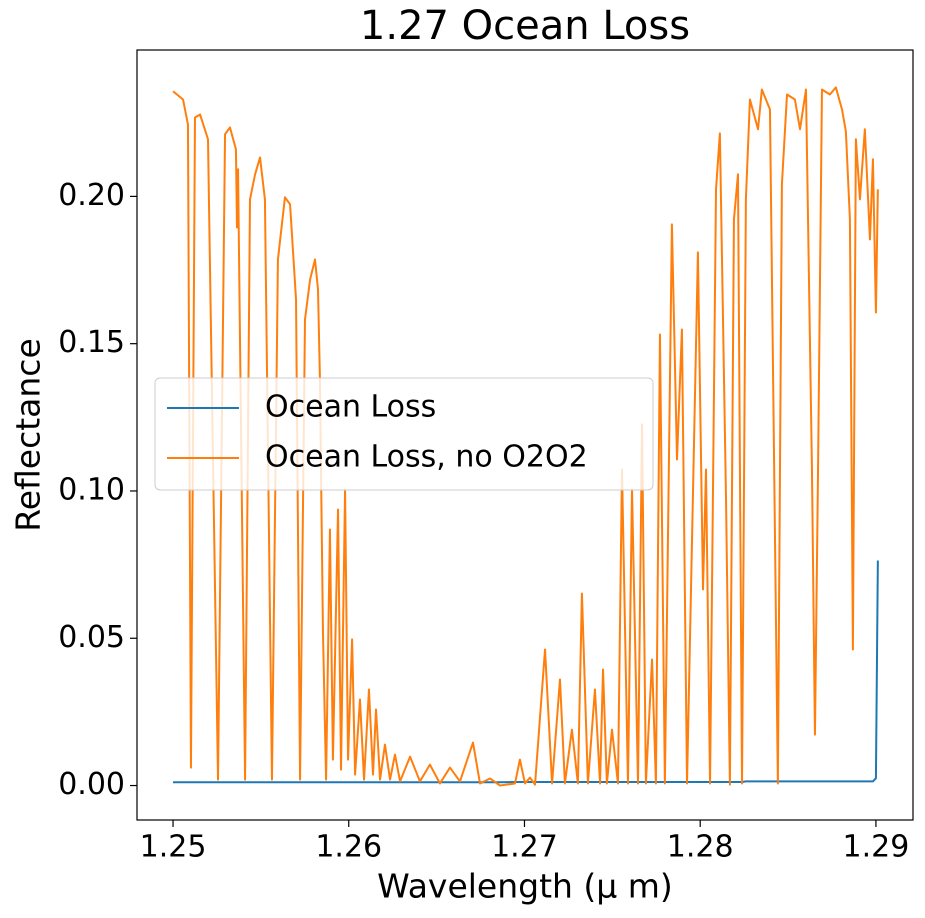 This screenshot has height=918, width=925. Describe the element at coordinates (91, 637) in the screenshot. I see `y-tick-label: 0.05` at that location.